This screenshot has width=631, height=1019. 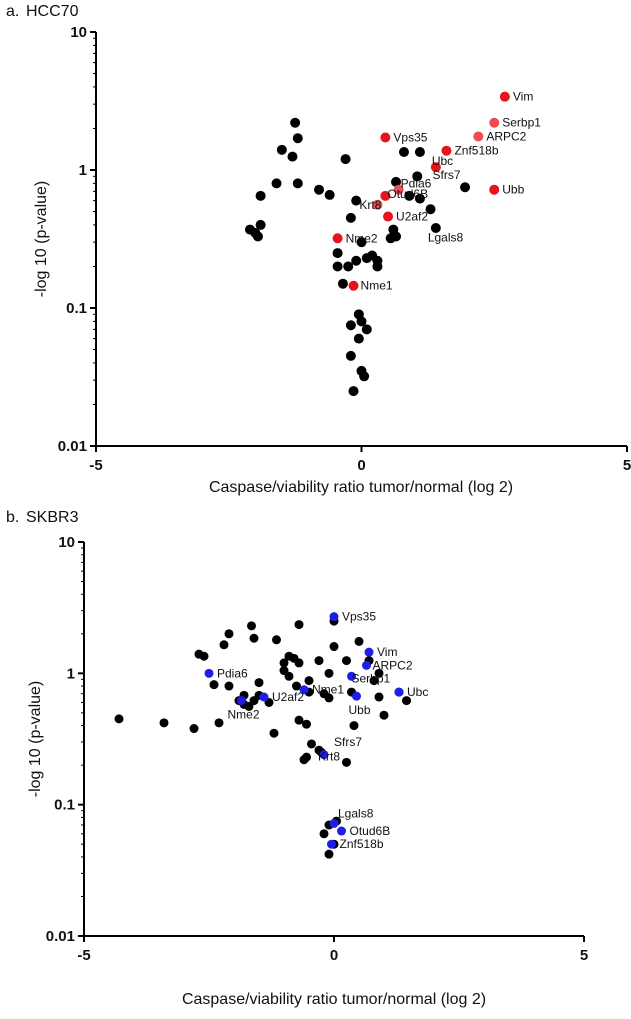 What do you see at coordinates (71, 673) in the screenshot?
I see `panel-b-y-tick-label: 1` at bounding box center [71, 673].